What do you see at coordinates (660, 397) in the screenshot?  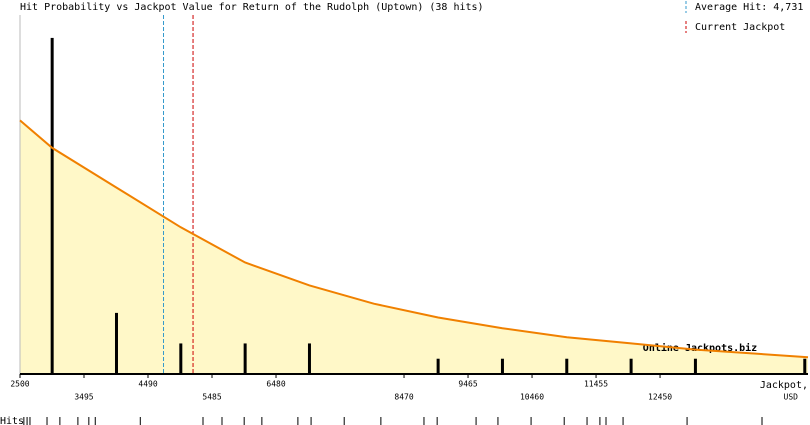 I see `x-tick-label: 12450` at bounding box center [660, 397].